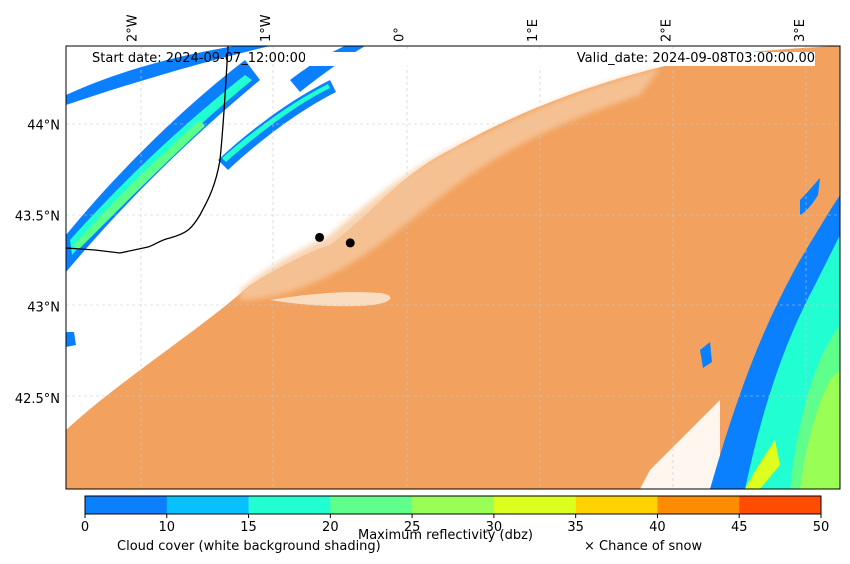 The image size is (850, 564). I want to click on snow-legend: × Chance of snow, so click(643, 546).